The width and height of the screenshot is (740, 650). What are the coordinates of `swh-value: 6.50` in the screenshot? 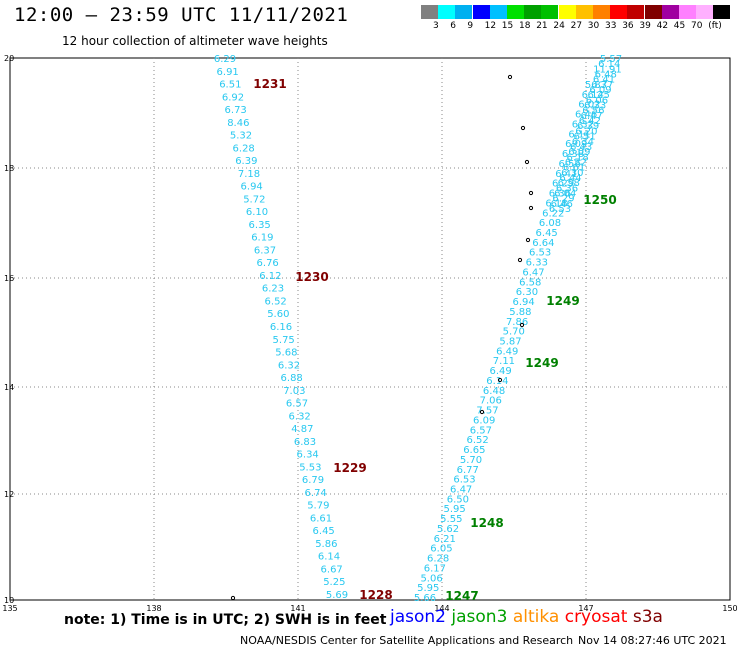 It's located at (458, 499).